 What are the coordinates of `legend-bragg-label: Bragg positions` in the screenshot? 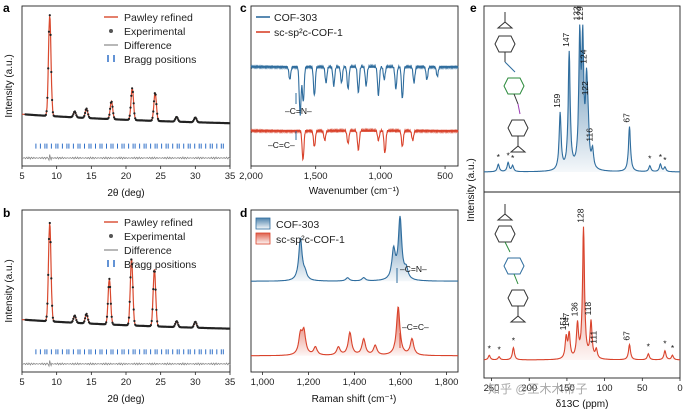 It's located at (160, 60).